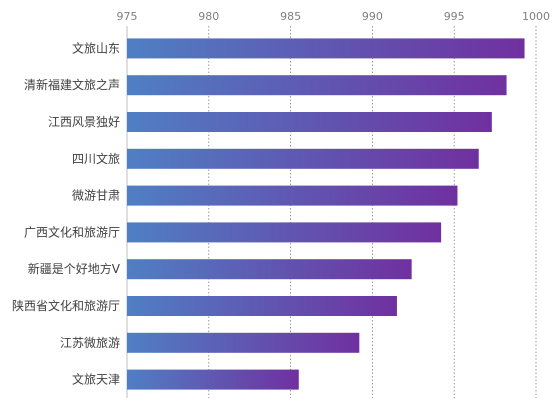  I want to click on x-tick-label: 995, so click(454, 16).